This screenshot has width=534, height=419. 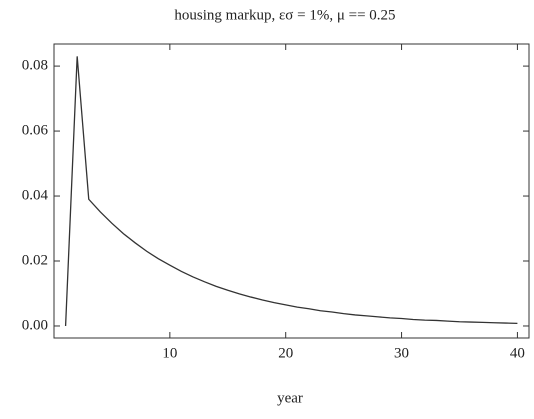 I want to click on y-tick-label: 0.00, so click(x=35, y=325).